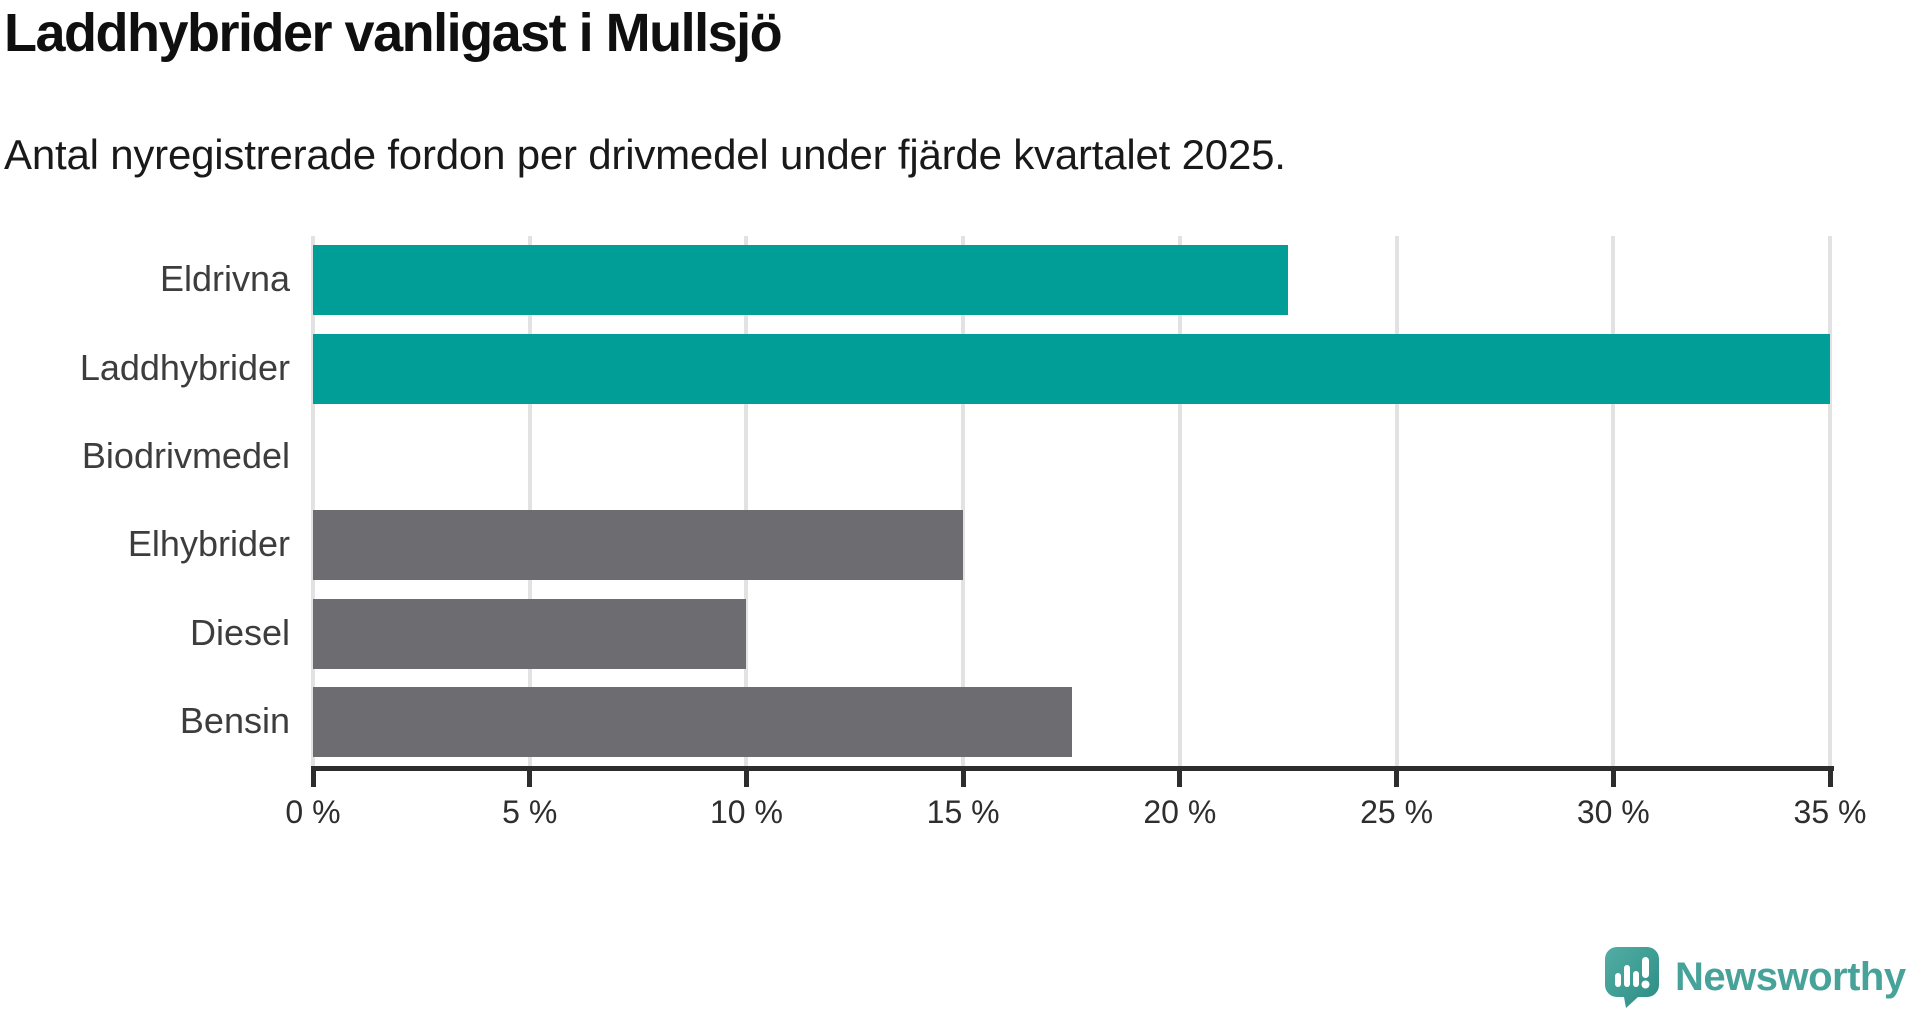 This screenshot has height=1010, width=1920. I want to click on gridline-0%, so click(313, 501).